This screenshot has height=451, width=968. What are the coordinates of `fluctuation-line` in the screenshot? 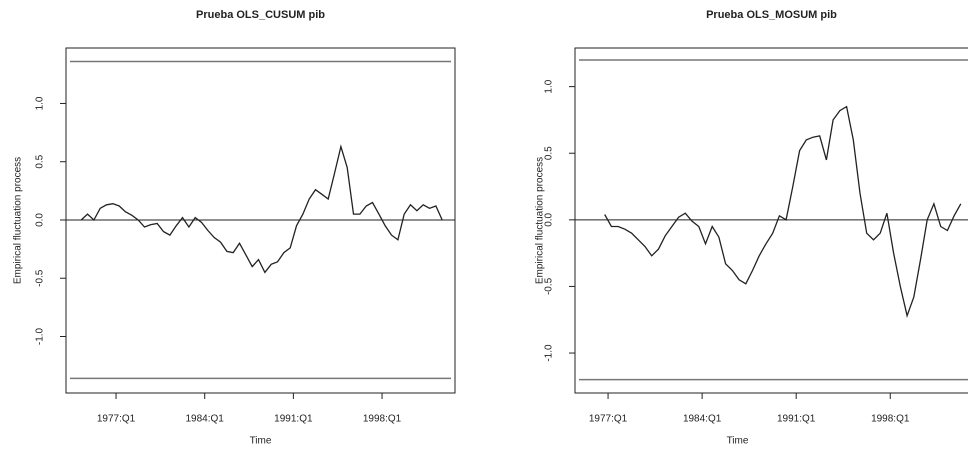 It's located at (261, 209).